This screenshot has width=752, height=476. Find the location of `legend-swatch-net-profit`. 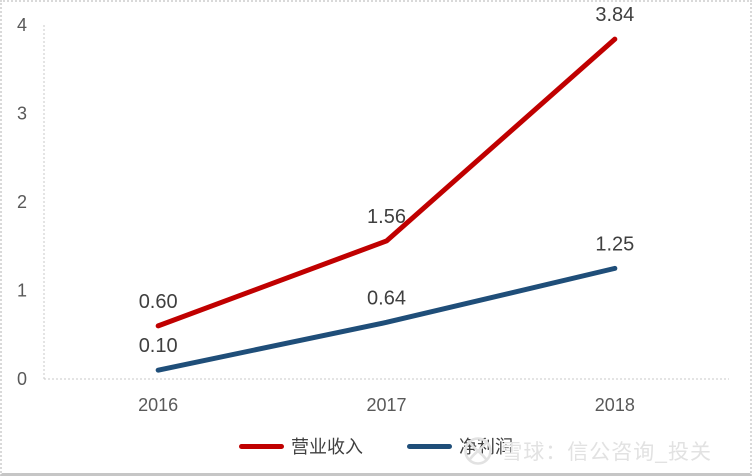

legend-swatch-net-profit is located at coordinates (429, 446).